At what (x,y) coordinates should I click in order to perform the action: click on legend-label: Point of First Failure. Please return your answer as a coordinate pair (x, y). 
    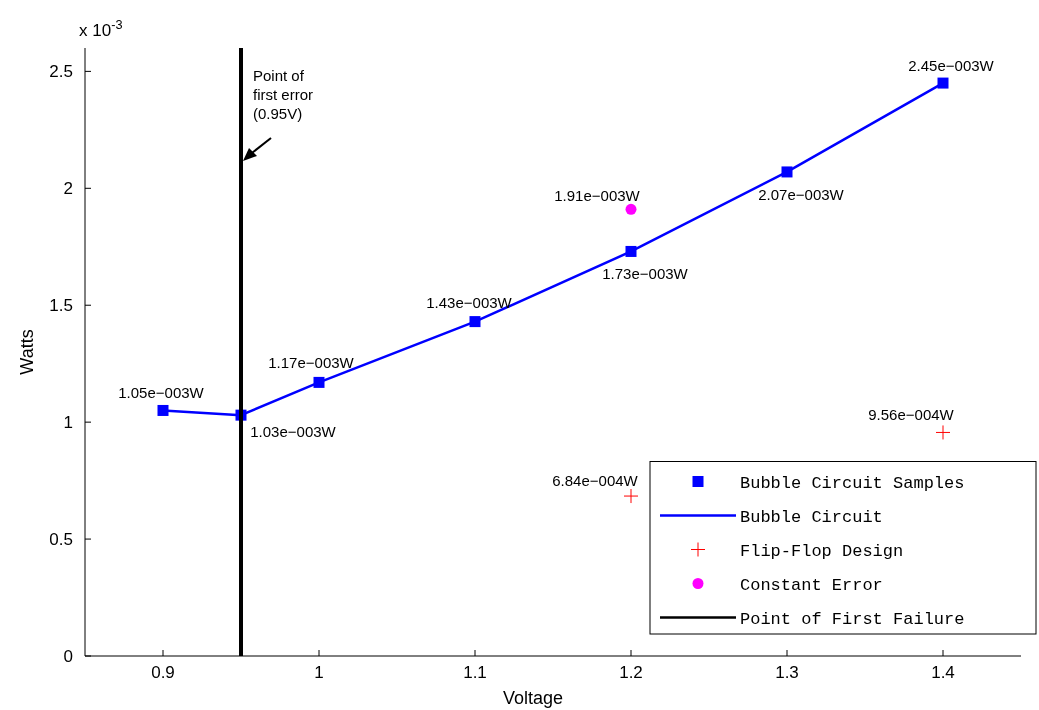
    Looking at the image, I should click on (852, 619).